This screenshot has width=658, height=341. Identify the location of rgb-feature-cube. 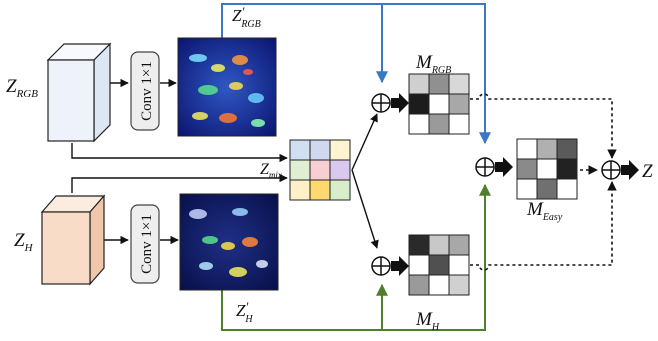
(79, 92).